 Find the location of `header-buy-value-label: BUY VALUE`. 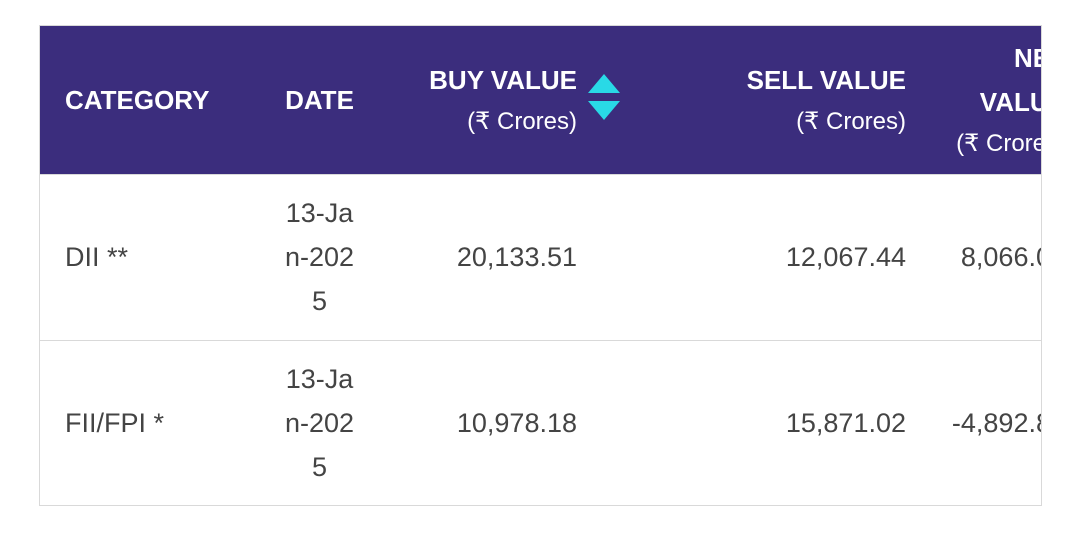

header-buy-value-label: BUY VALUE is located at coordinates (503, 79).